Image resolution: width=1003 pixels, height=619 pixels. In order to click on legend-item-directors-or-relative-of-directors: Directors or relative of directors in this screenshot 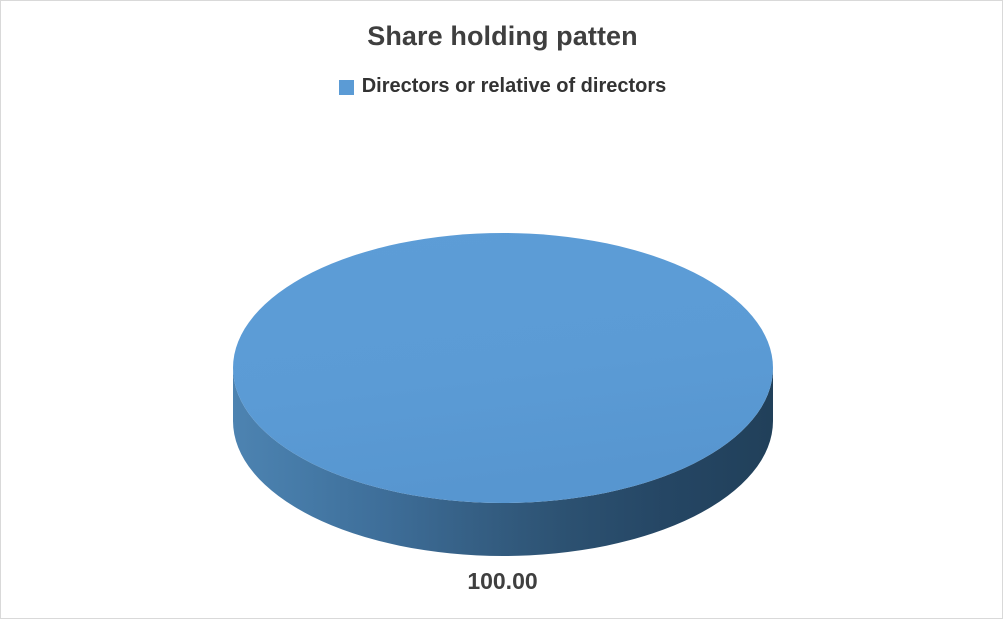, I will do `click(502, 86)`.